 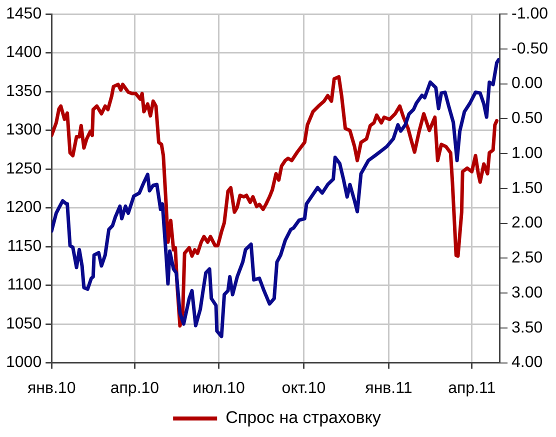 What do you see at coordinates (24, 130) in the screenshot?
I see `y-tick-label: 1300` at bounding box center [24, 130].